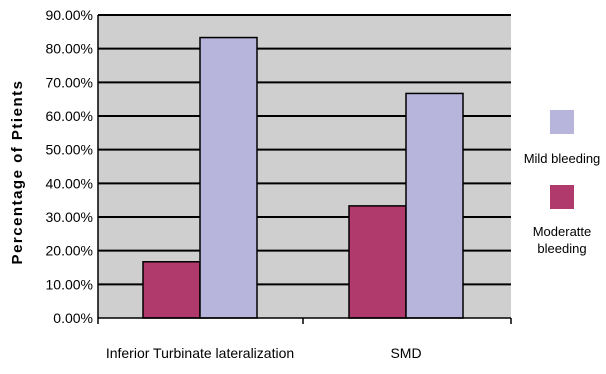 This screenshot has width=606, height=374. Describe the element at coordinates (69, 15) in the screenshot. I see `y-tick-label: 90.00%` at that location.